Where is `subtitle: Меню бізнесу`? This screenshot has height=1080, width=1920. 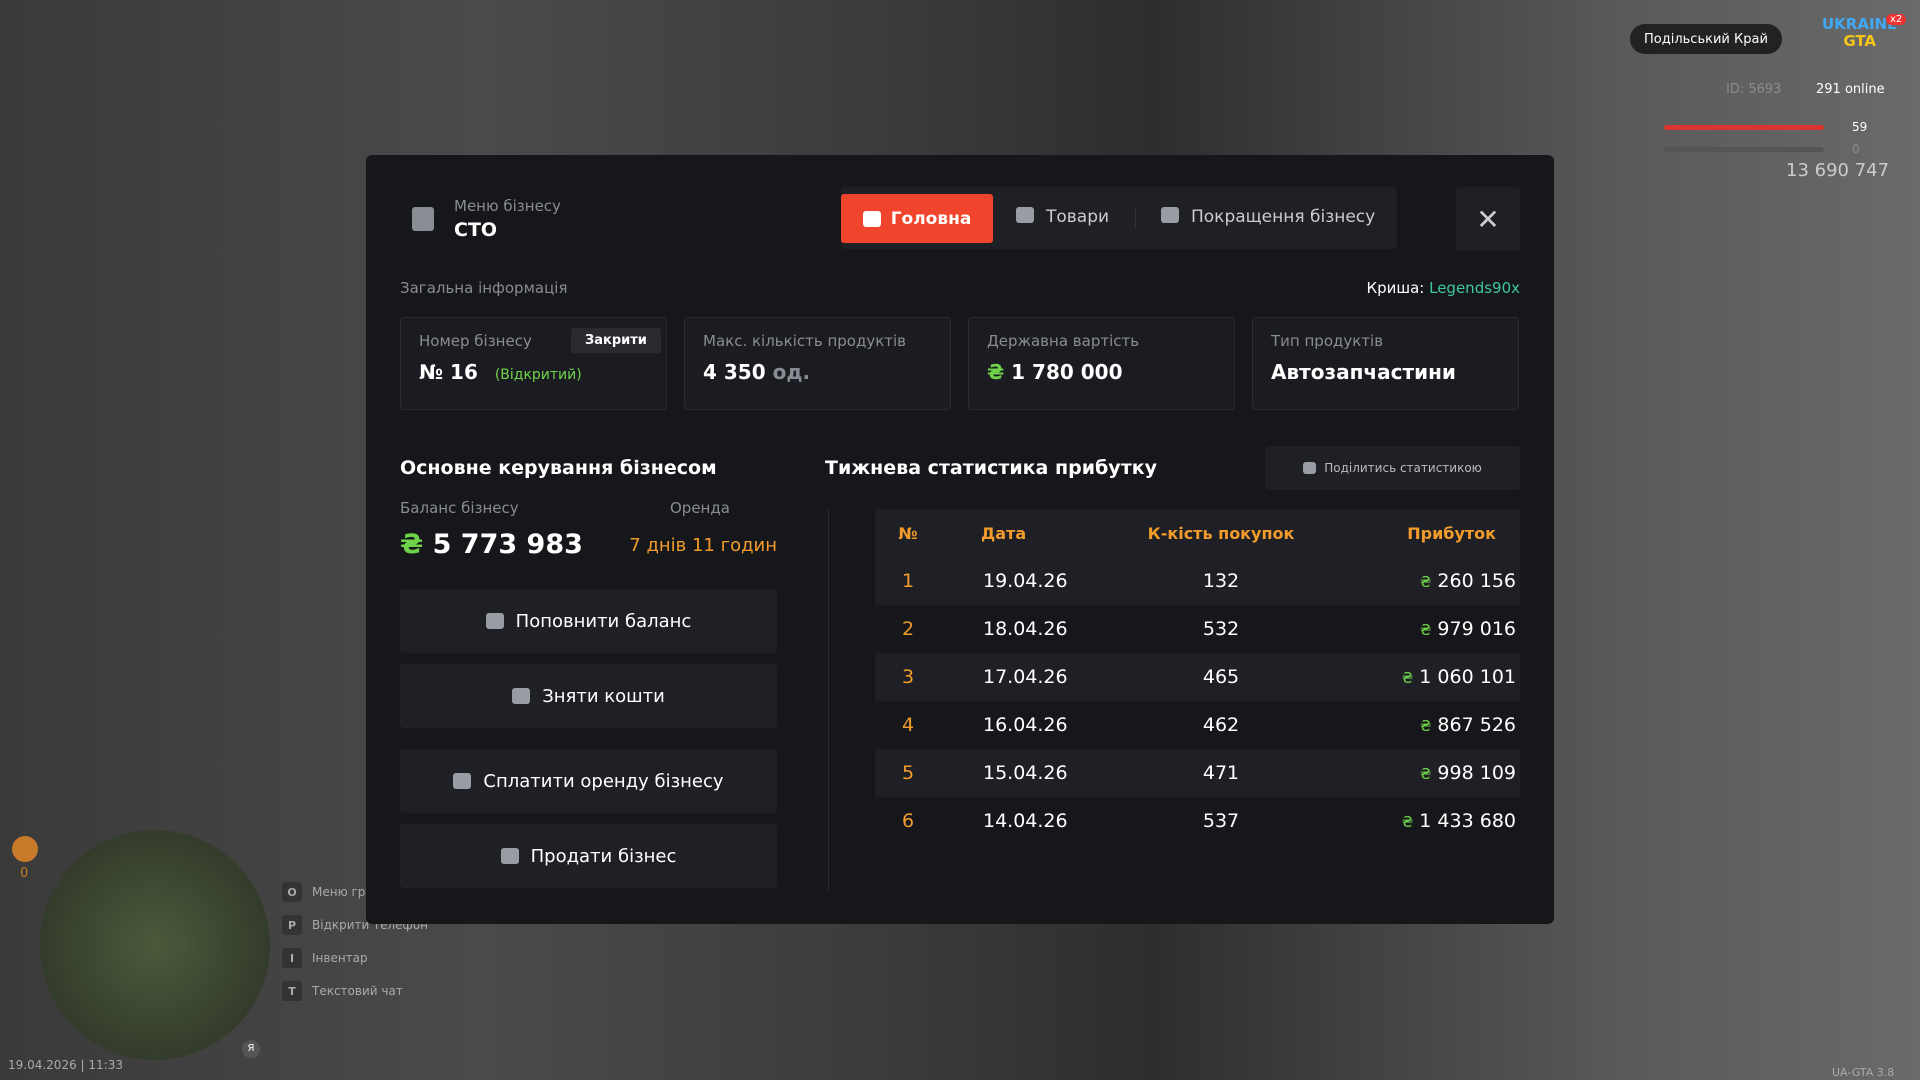 subtitle: Меню бізнесу is located at coordinates (507, 206).